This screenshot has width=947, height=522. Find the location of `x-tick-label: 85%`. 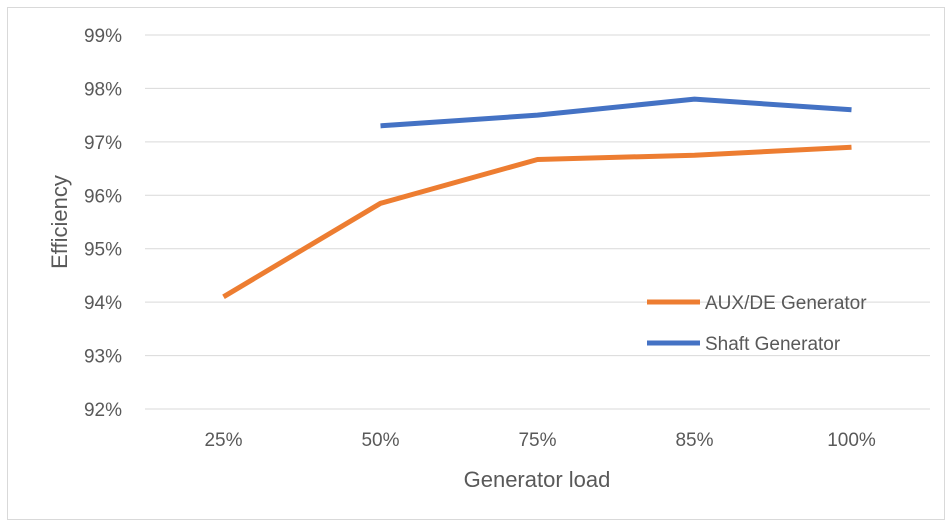

x-tick-label: 85% is located at coordinates (694, 440).